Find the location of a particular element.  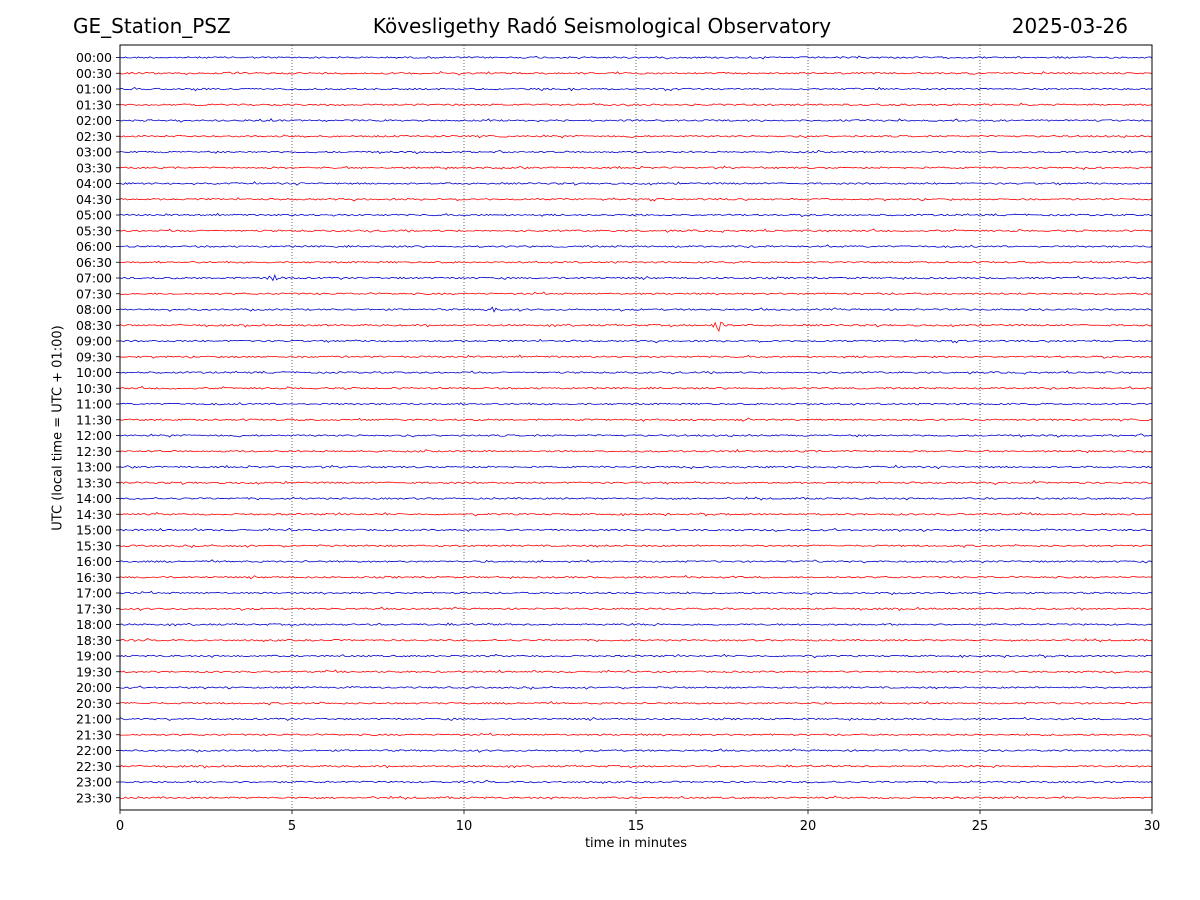

y-tick-label: 13:30 is located at coordinates (94, 482).